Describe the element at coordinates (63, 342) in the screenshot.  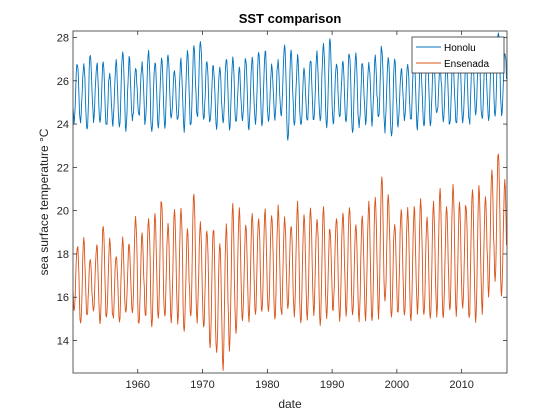
I see `y-tick-label: 14` at that location.